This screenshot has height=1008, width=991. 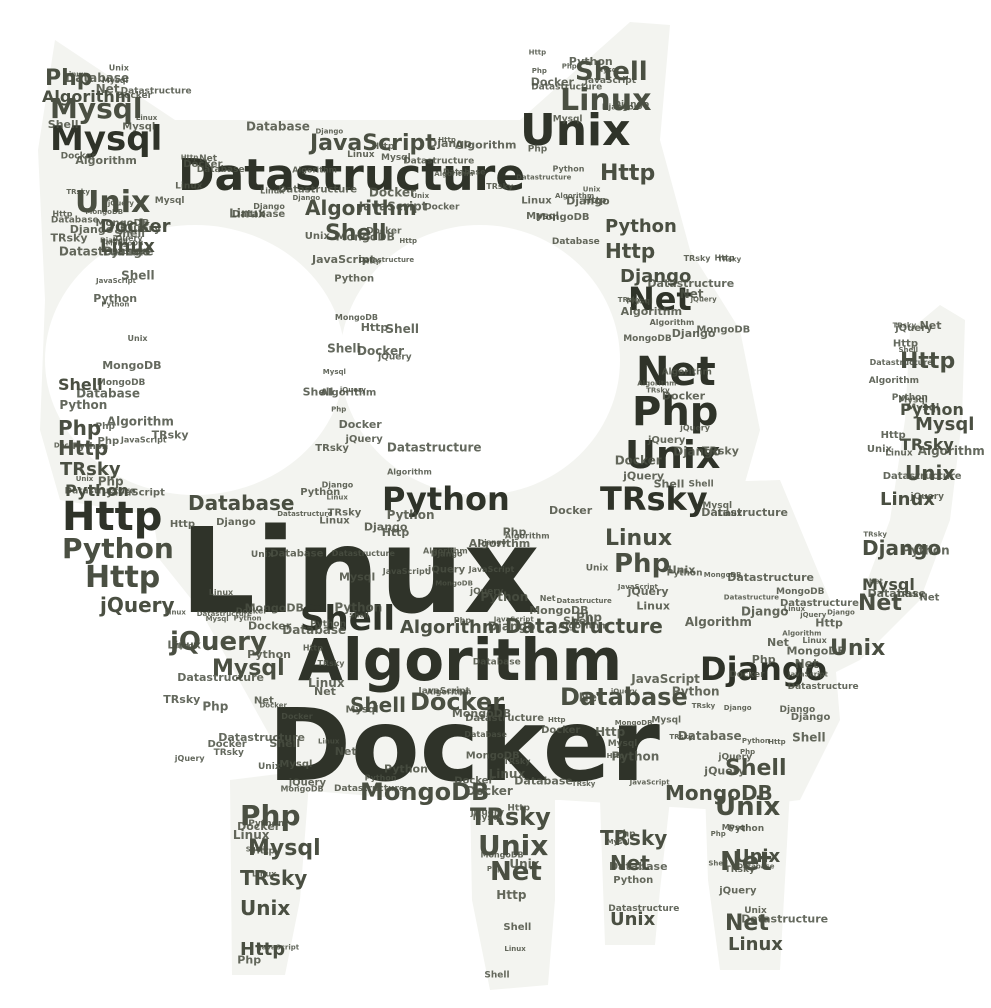 I want to click on cloud-word: Unix, so click(x=672, y=455).